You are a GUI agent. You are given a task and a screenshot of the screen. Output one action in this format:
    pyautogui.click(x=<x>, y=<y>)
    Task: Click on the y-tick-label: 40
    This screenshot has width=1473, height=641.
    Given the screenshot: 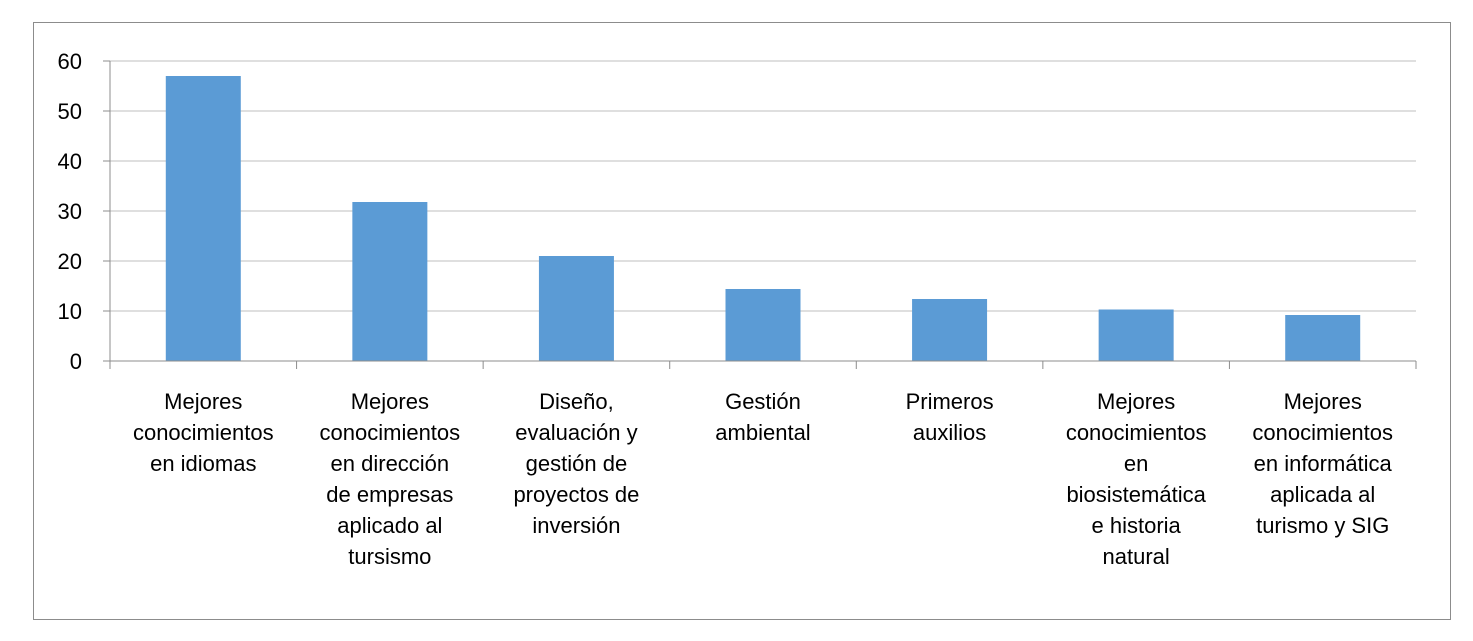 What is the action you would take?
    pyautogui.click(x=70, y=161)
    